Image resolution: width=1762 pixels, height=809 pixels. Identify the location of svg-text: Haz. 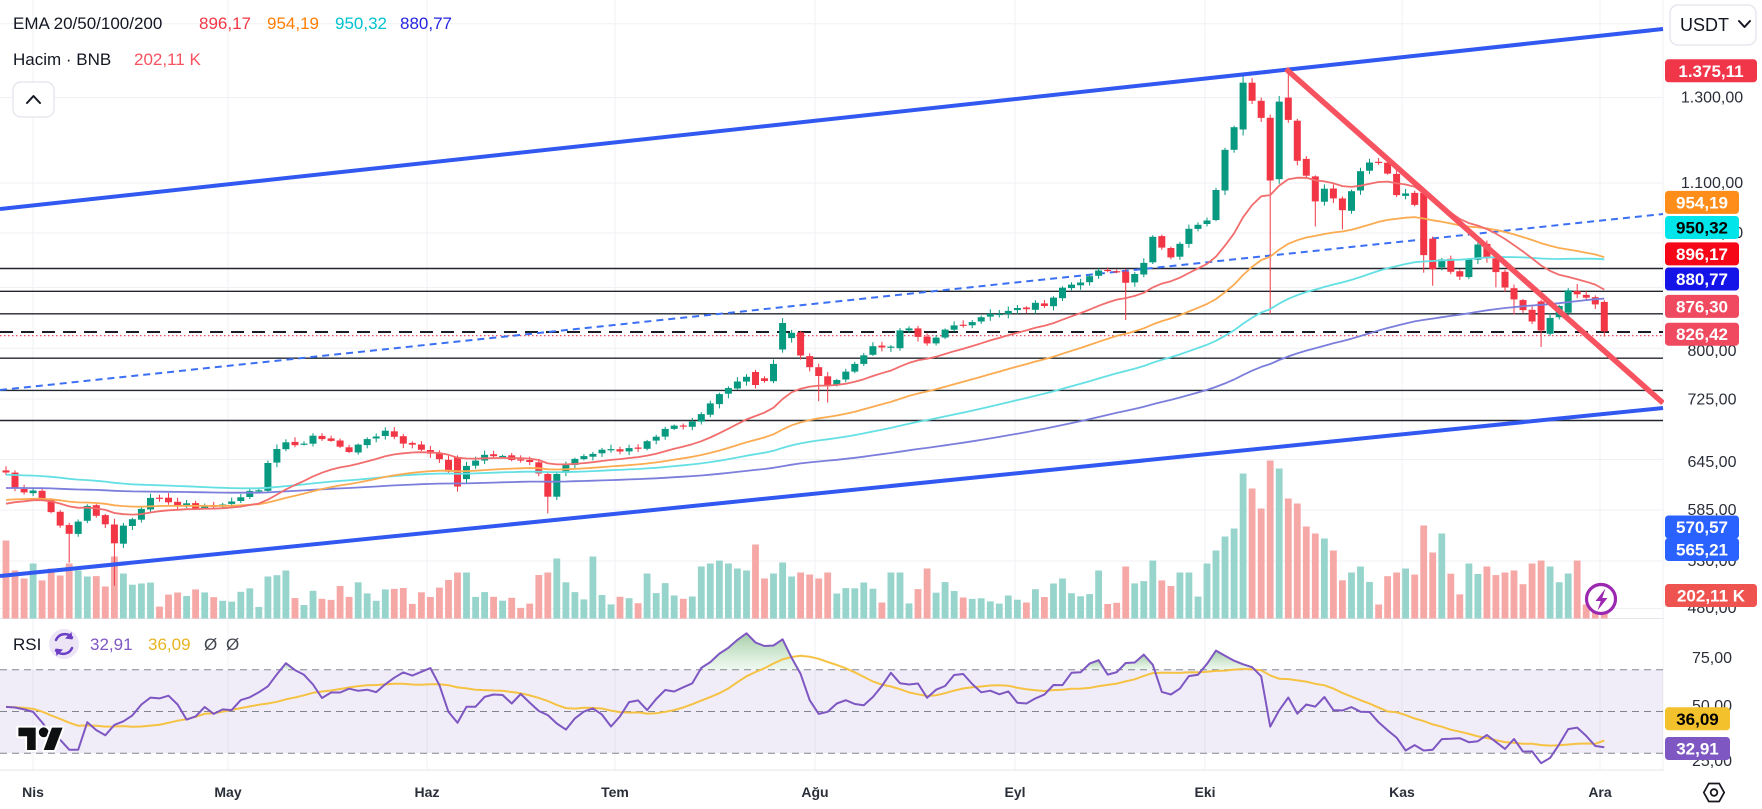
(427, 792).